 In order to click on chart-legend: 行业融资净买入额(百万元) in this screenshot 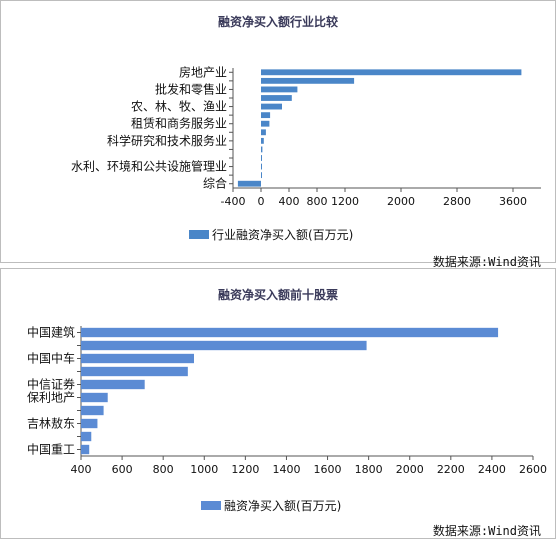, I will do `click(271, 234)`.